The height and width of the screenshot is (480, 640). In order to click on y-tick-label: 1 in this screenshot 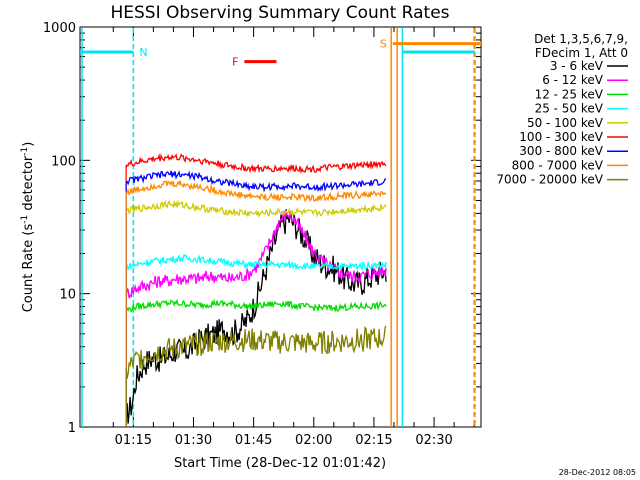, I will do `click(72, 428)`.